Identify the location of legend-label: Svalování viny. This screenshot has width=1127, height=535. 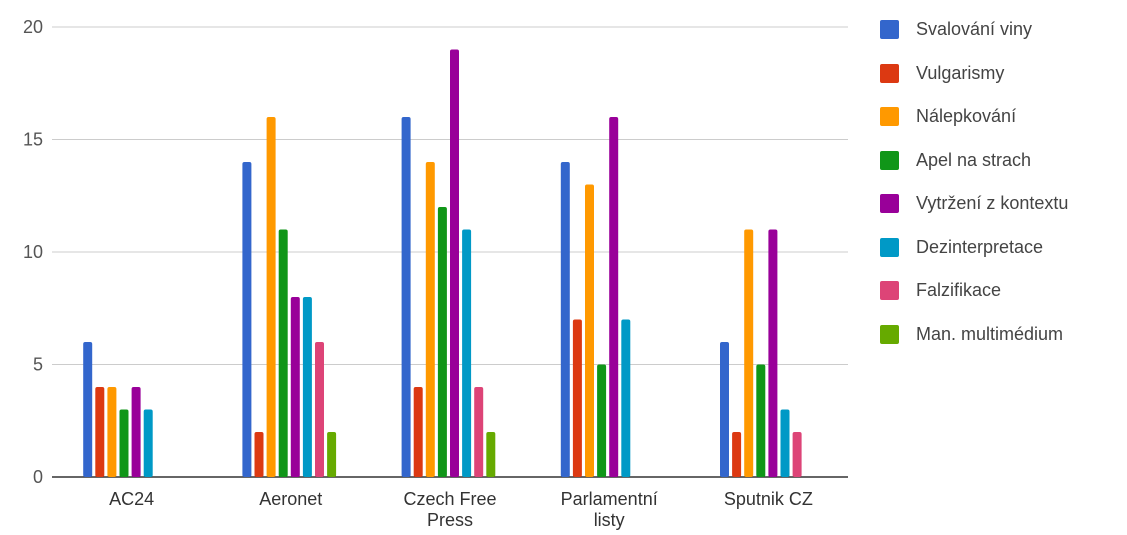
(974, 29).